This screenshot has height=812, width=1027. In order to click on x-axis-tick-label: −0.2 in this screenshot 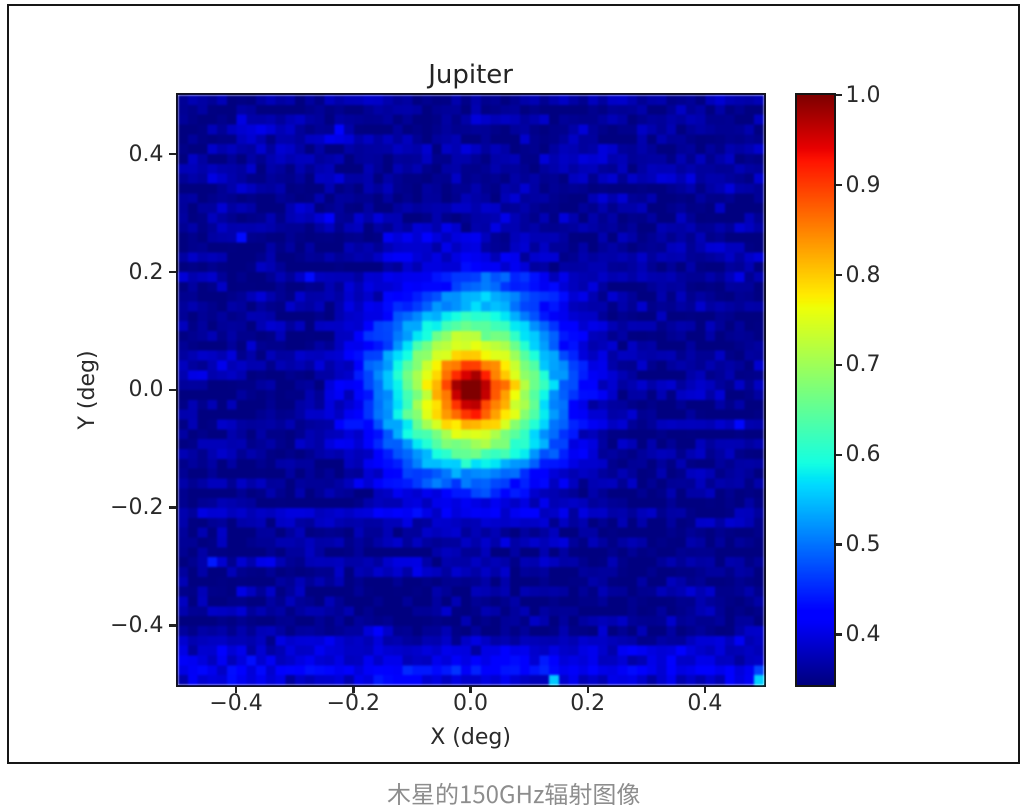, I will do `click(353, 704)`.